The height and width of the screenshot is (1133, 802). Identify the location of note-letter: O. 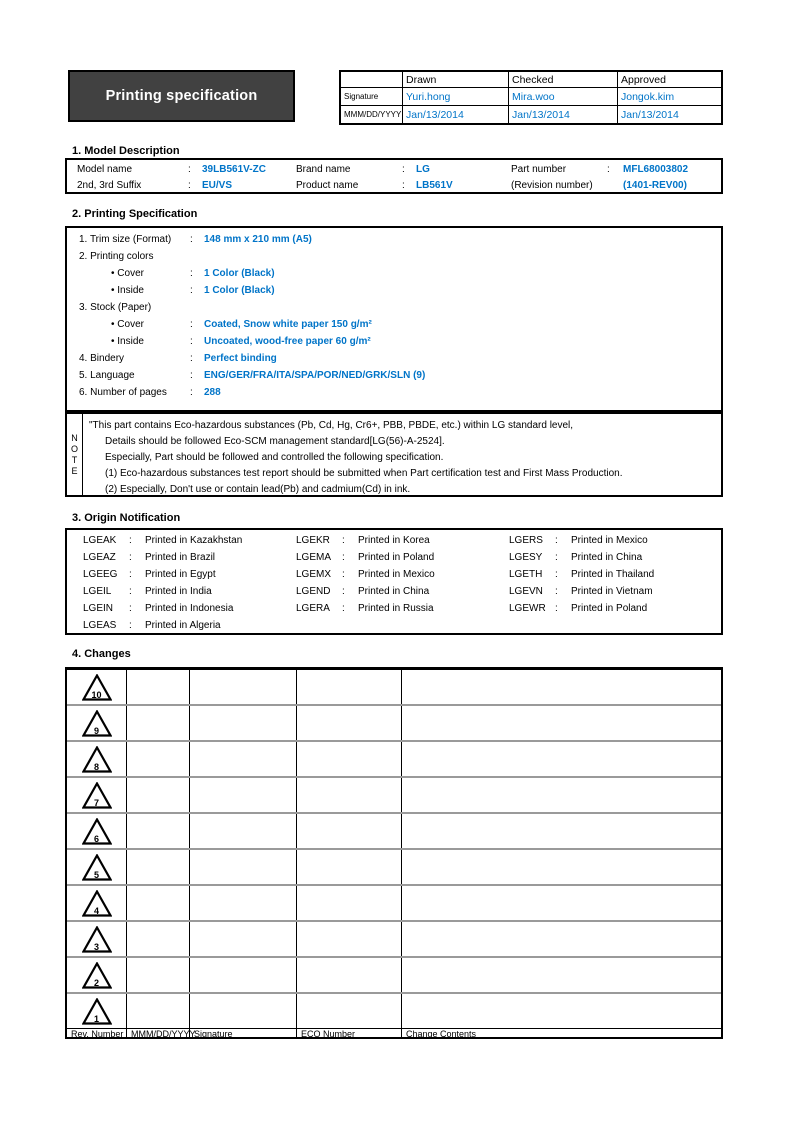
(74, 448).